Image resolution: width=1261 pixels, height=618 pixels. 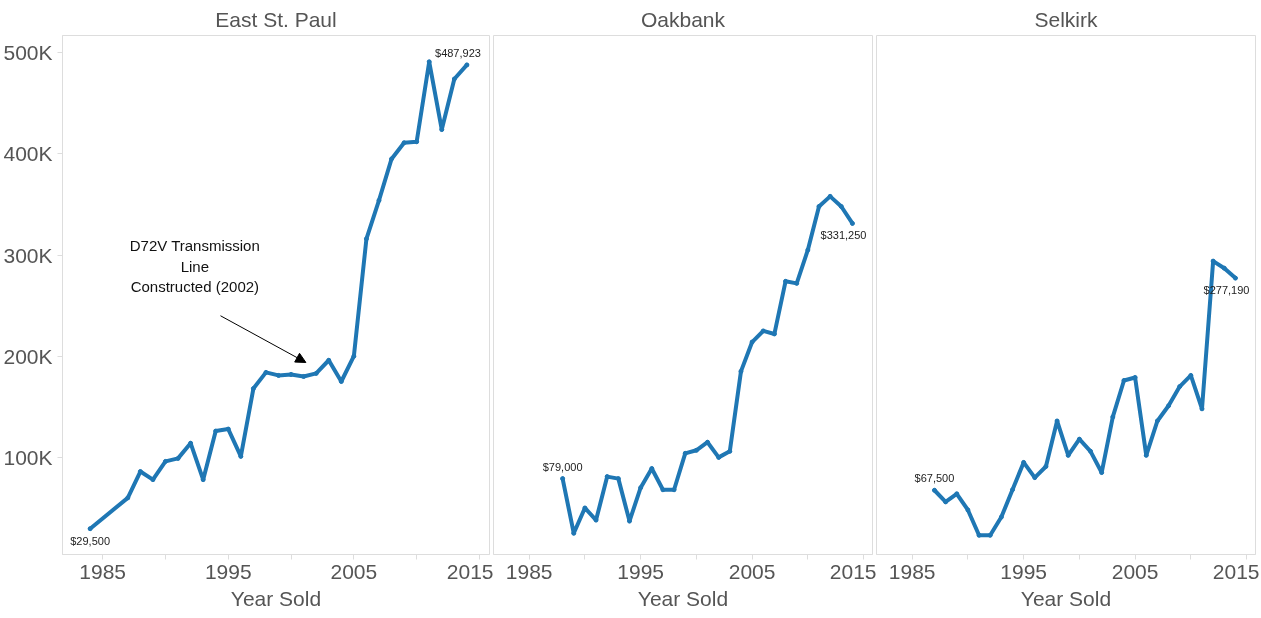 What do you see at coordinates (1066, 19) in the screenshot?
I see `chart-title: Selkirk` at bounding box center [1066, 19].